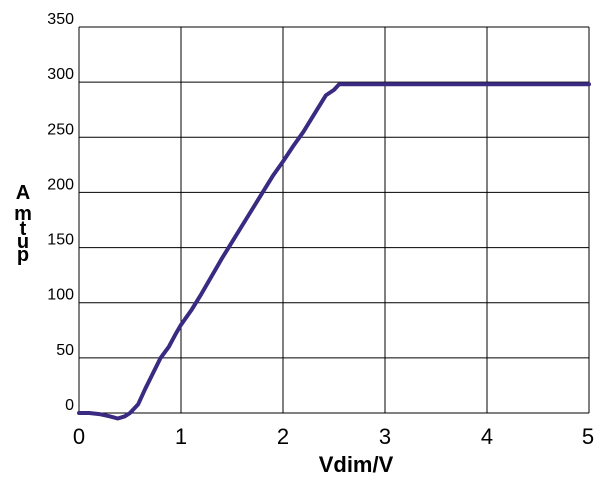 This screenshot has width=611, height=477. What do you see at coordinates (23, 193) in the screenshot?
I see `y-axis-label-letter: A` at bounding box center [23, 193].